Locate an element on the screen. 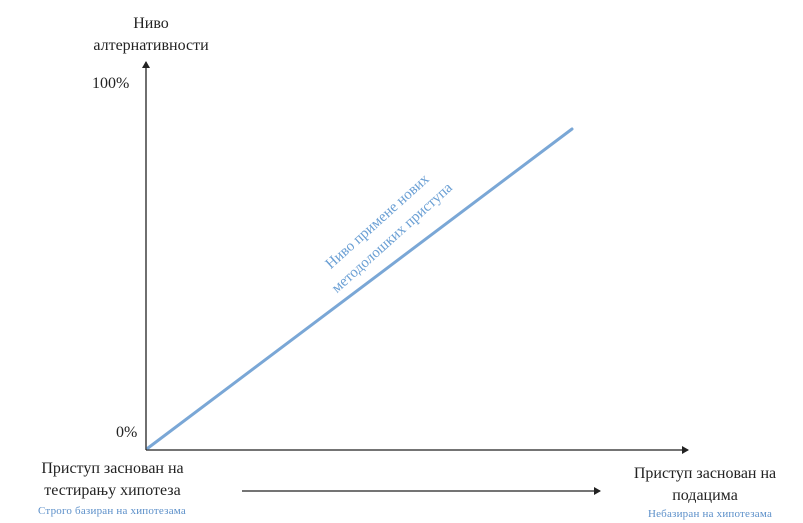 This screenshot has width=803, height=523. y-tick-top: 100% is located at coordinates (111, 83).